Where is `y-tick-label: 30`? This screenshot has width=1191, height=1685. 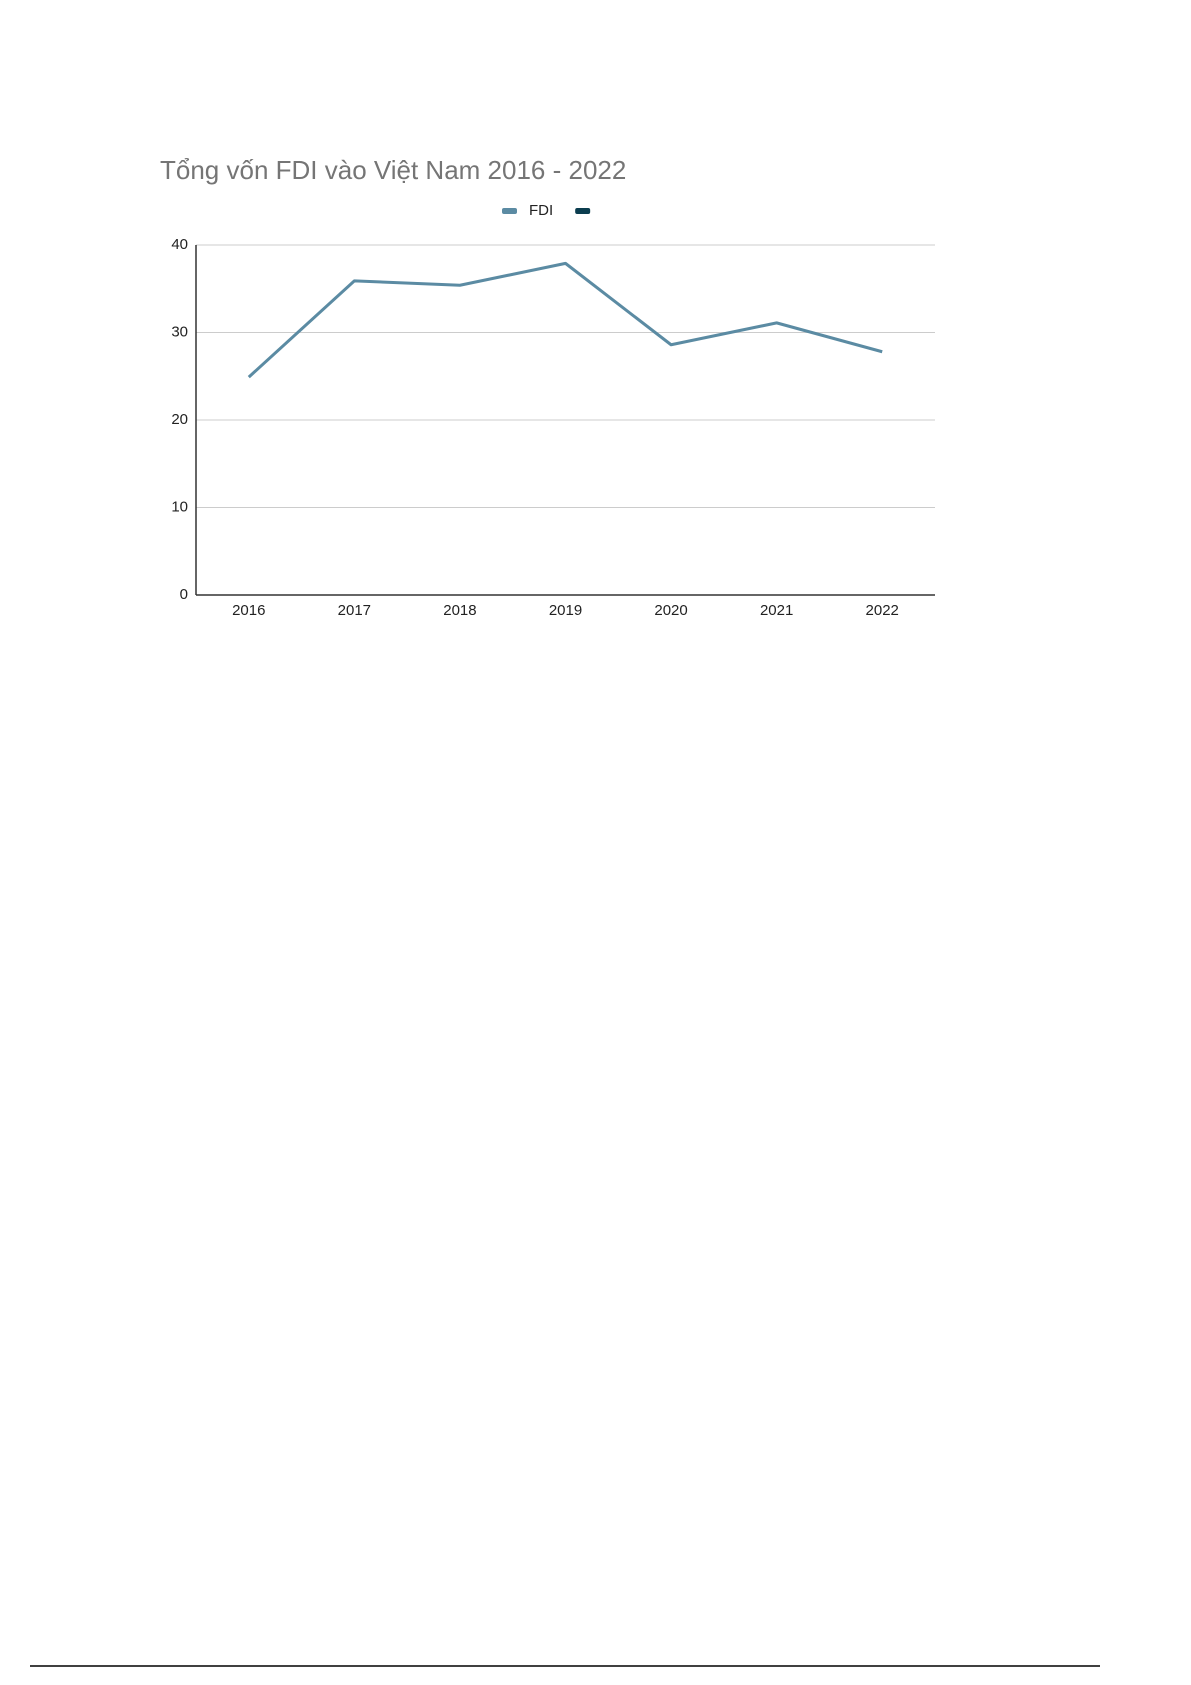
y-tick-label: 30 is located at coordinates (179, 331).